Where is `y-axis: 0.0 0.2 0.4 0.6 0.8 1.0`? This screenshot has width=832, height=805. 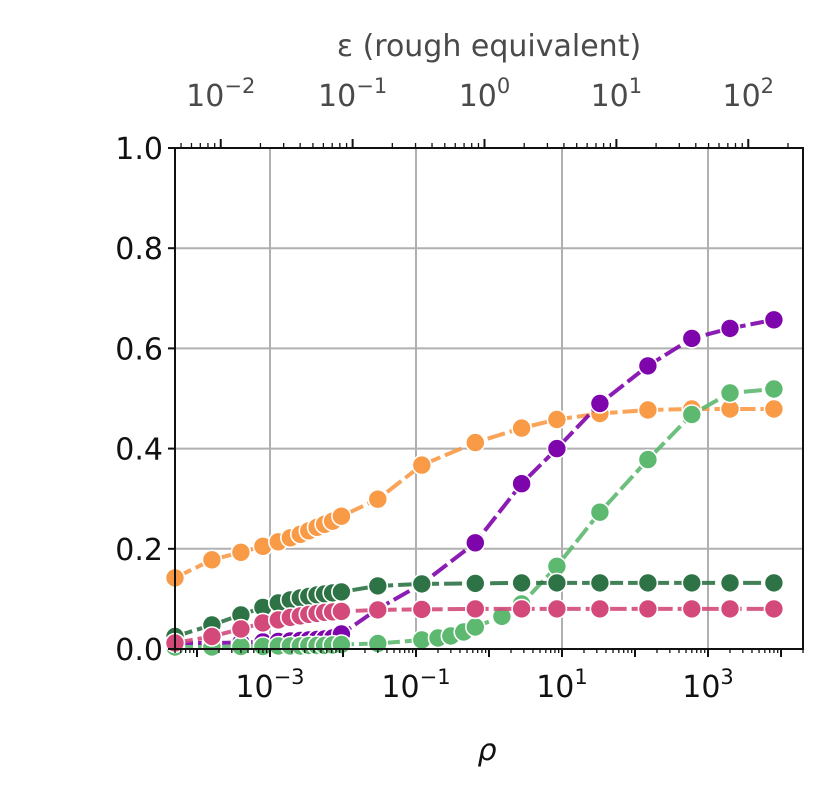
y-axis: 0.0 0.2 0.4 0.6 0.8 1.0 is located at coordinates (145, 400).